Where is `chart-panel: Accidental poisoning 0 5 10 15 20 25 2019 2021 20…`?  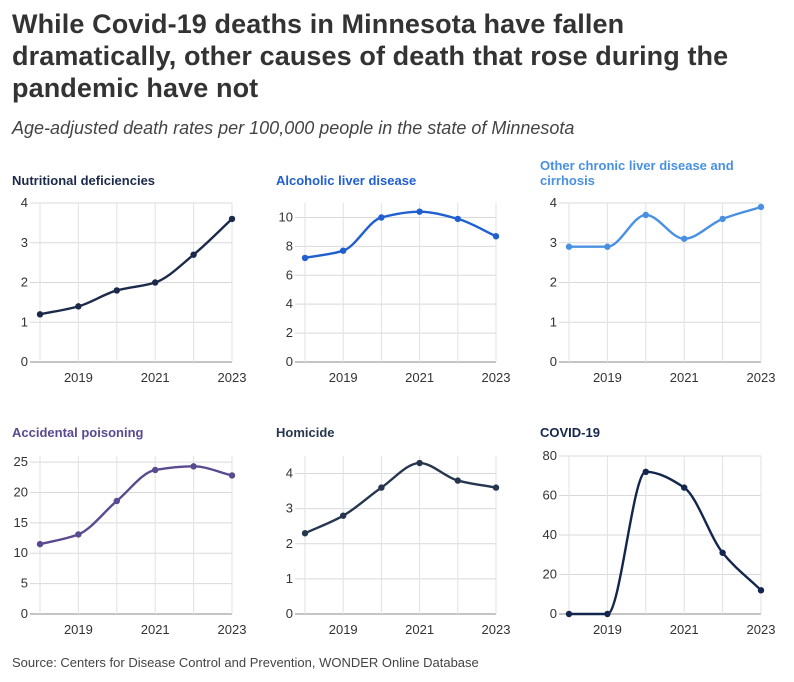
chart-panel: Accidental poisoning 0 5 10 15 20 25 2019 2021 20… is located at coordinates (129, 531).